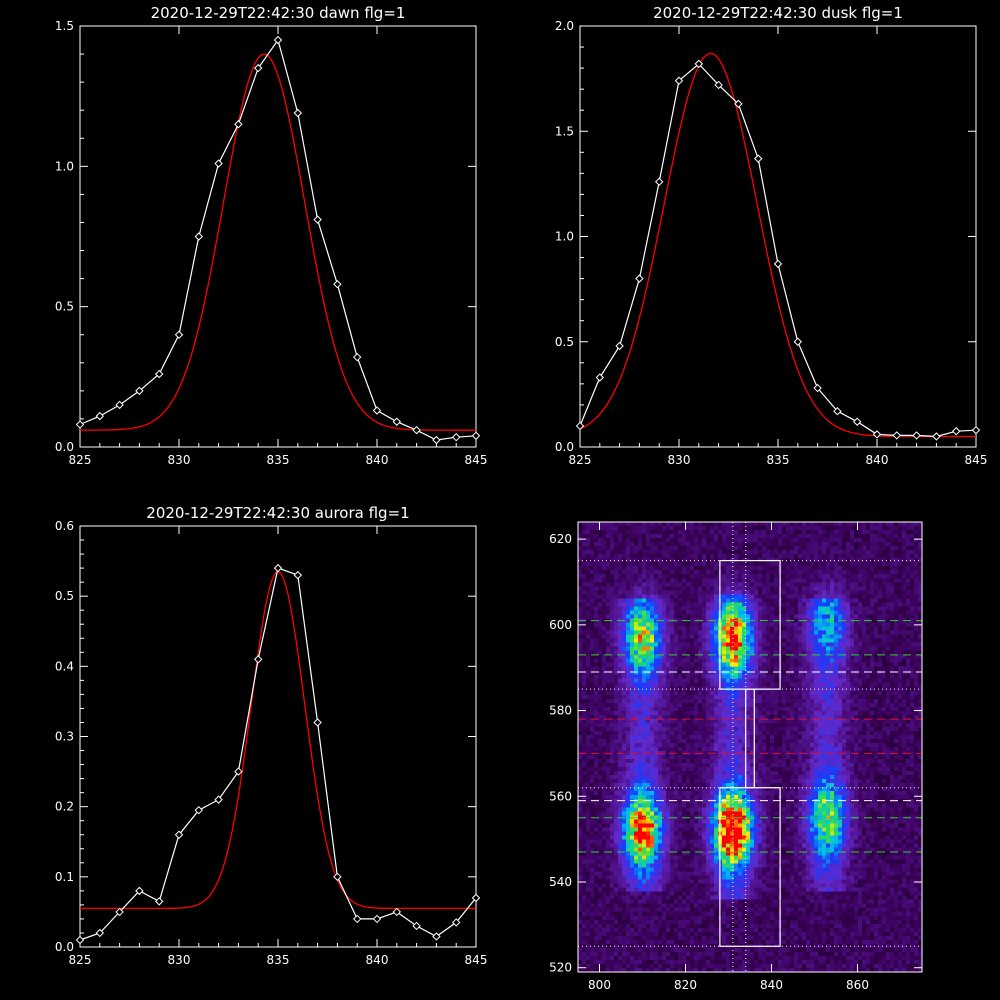 This screenshot has width=1000, height=1000. I want to click on chart-title: 2020-12-29T22:42:30 aurora flg=1, so click(277, 513).